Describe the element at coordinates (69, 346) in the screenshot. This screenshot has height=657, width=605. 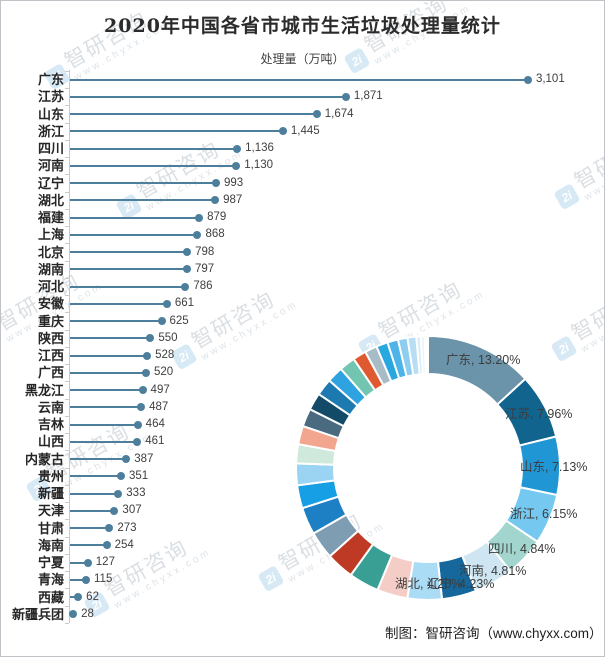
I see `y-axis-line` at that location.